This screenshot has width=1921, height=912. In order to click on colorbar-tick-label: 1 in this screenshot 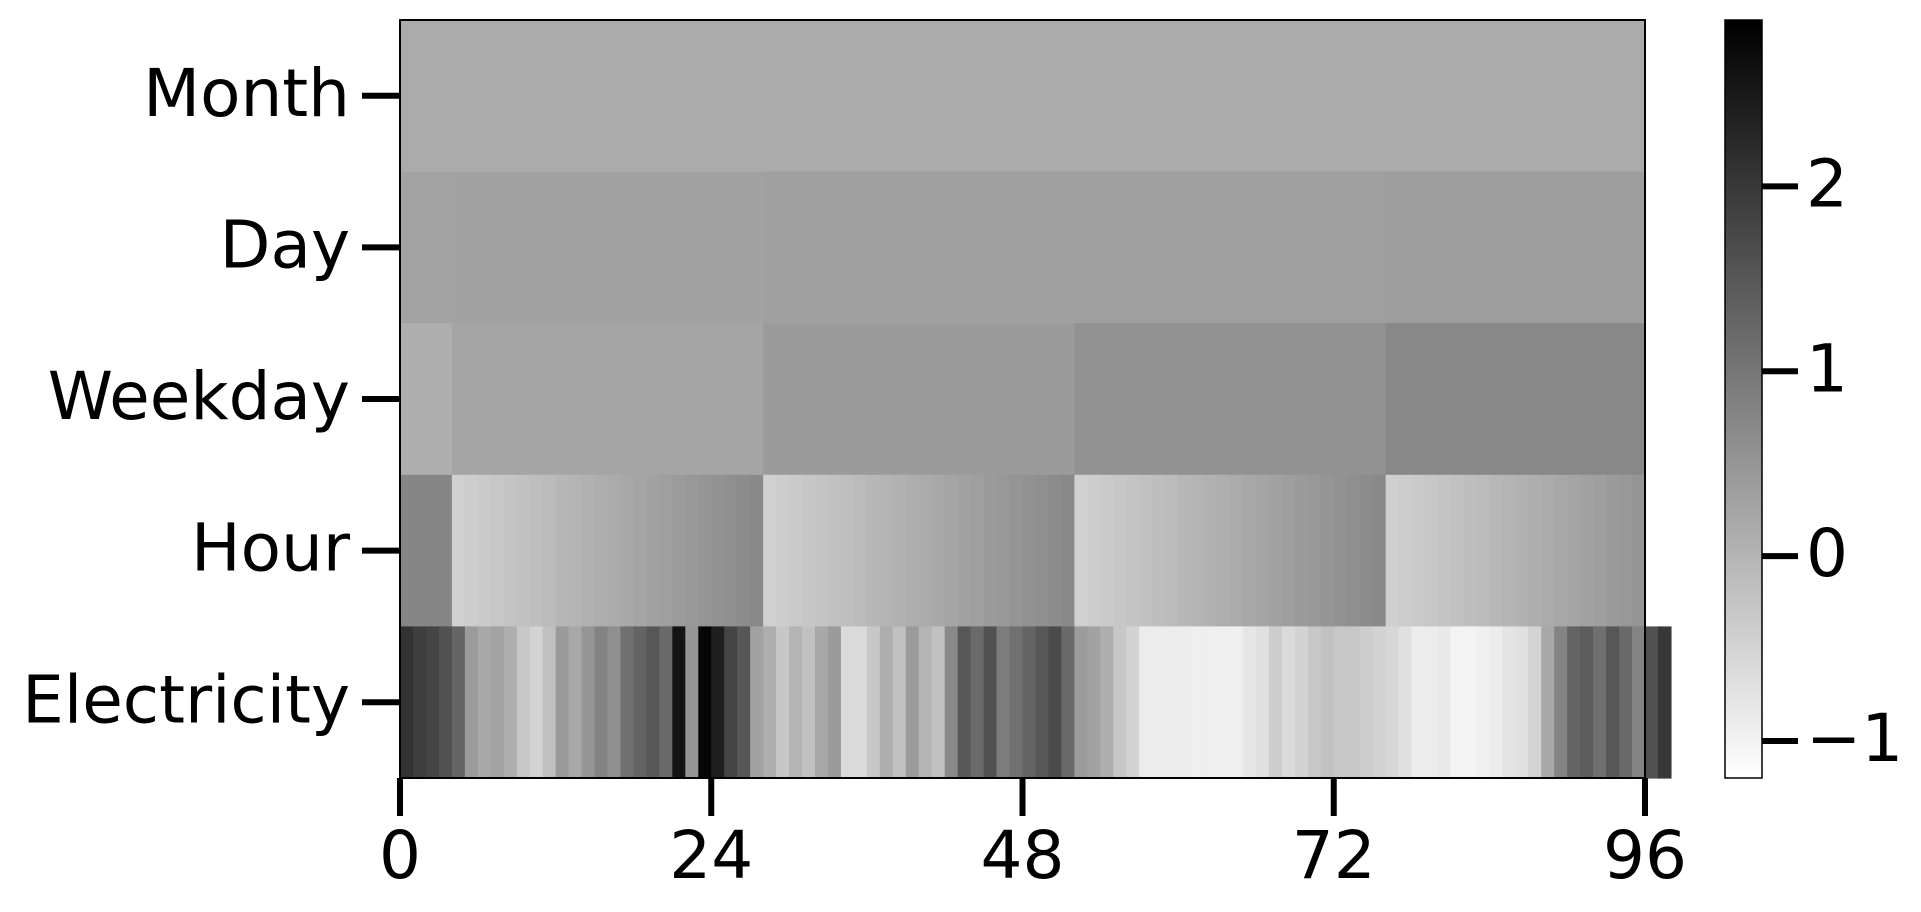, I will do `click(1827, 368)`.